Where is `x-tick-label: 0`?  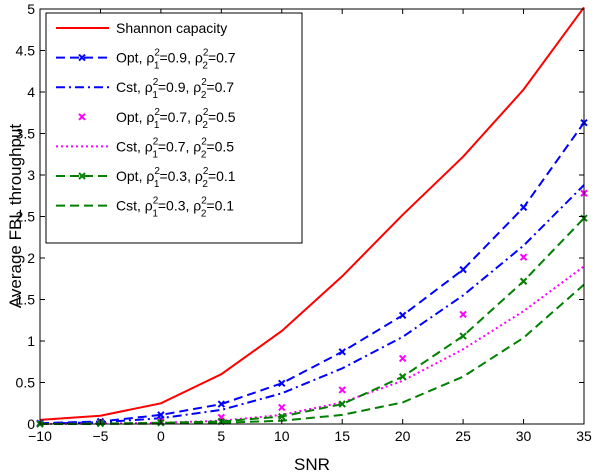 x-tick-label: 0 is located at coordinates (161, 436).